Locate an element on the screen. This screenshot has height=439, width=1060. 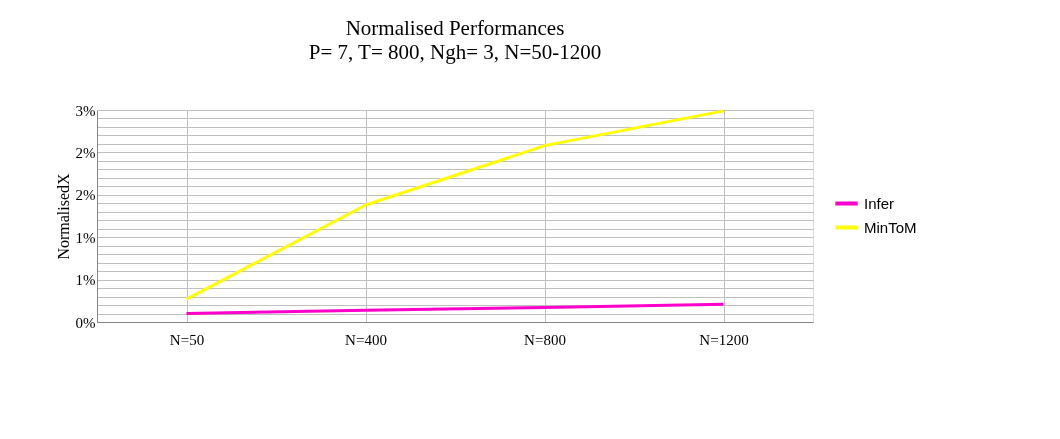
line-series is located at coordinates (455, 309).